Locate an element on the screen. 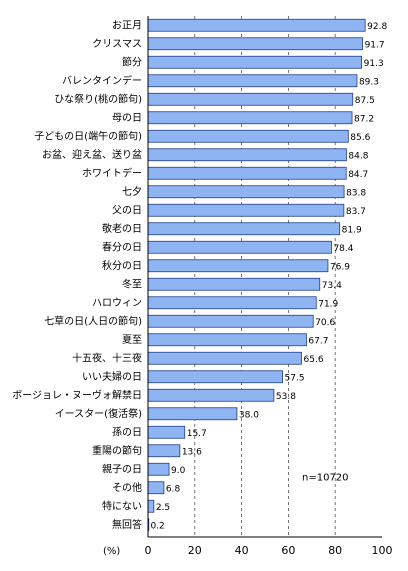 The height and width of the screenshot is (571, 408). x-tick-label: 40 is located at coordinates (242, 550).